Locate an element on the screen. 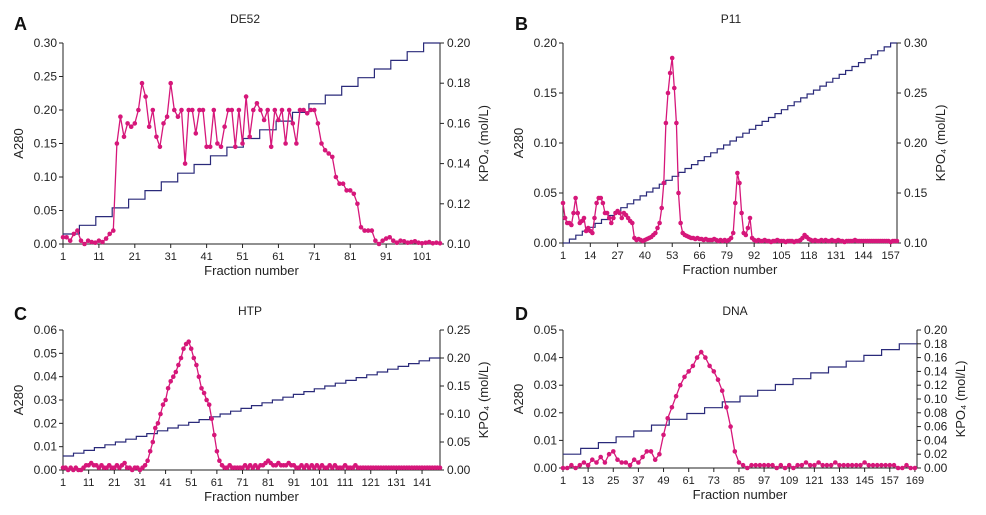 The height and width of the screenshot is (515, 986). y2-tick-label: 0.12 is located at coordinates (459, 204).